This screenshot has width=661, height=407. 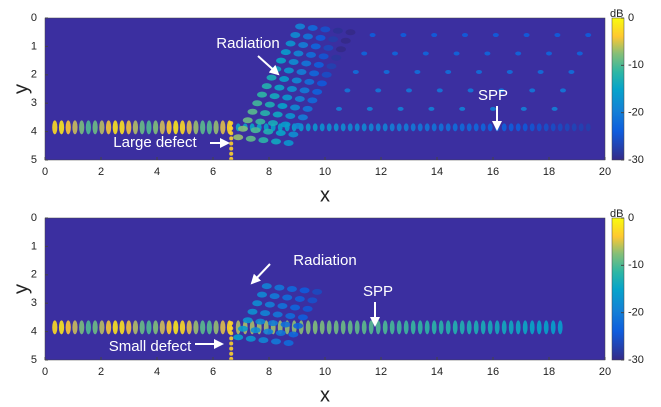 What do you see at coordinates (636, 265) in the screenshot?
I see `colorbar-tick-label: -10` at bounding box center [636, 265].